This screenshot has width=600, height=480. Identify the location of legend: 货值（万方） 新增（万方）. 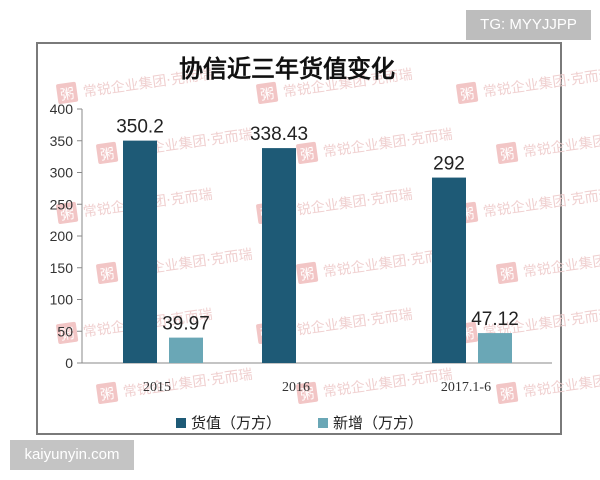
(299, 423).